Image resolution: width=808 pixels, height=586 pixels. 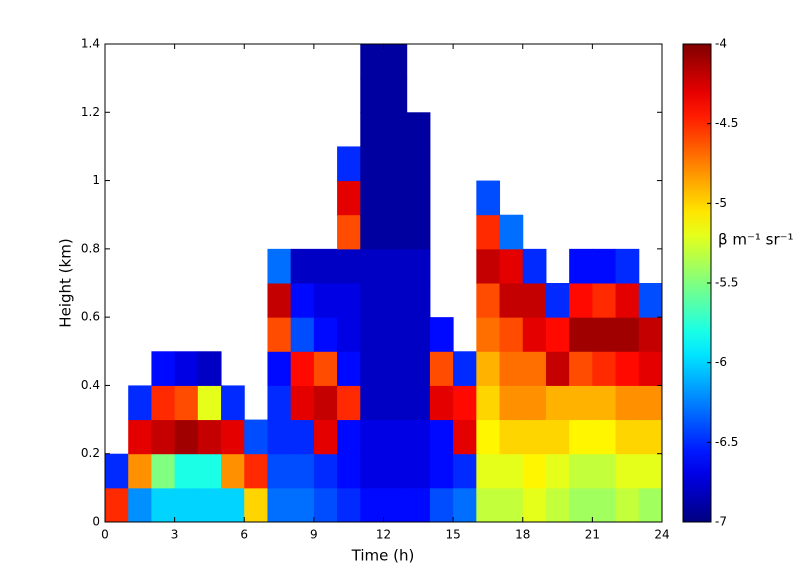 I want to click on x-axis-label: Time (h), so click(x=383, y=556).